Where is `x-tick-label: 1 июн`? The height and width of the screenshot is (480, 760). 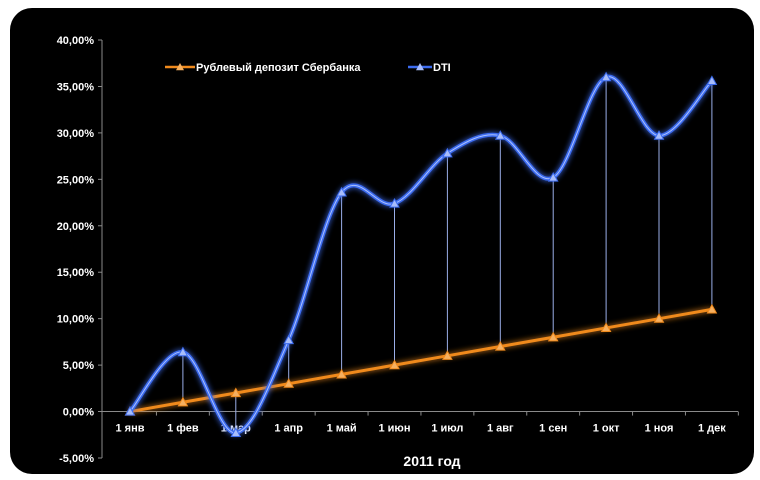 x-tick-label: 1 июн is located at coordinates (395, 429).